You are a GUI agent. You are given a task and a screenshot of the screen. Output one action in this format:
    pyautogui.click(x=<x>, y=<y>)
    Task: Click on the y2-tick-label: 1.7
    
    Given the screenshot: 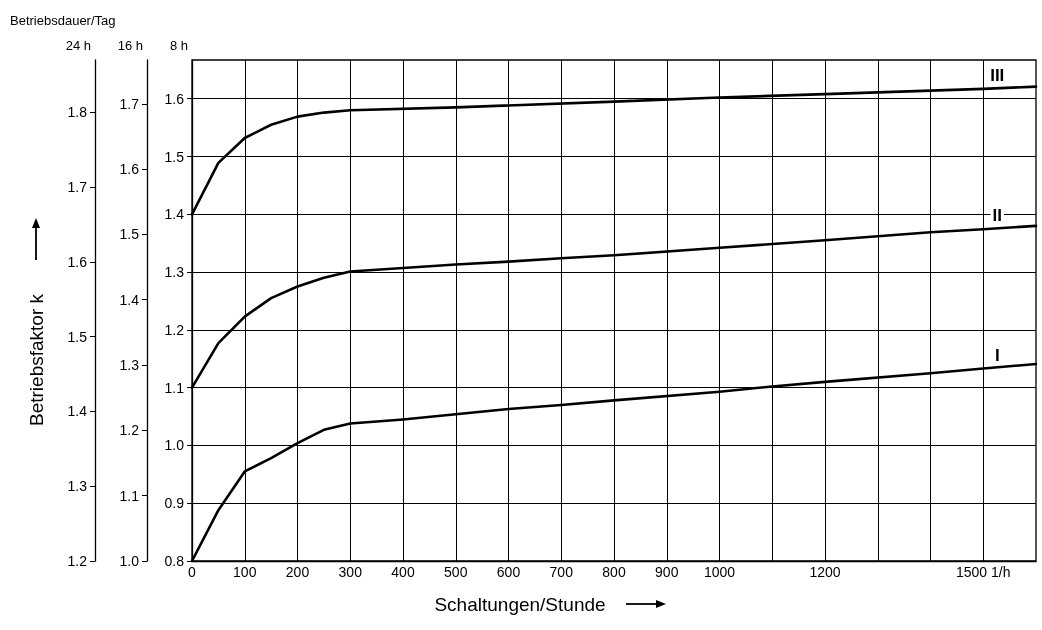 What is the action you would take?
    pyautogui.click(x=129, y=103)
    